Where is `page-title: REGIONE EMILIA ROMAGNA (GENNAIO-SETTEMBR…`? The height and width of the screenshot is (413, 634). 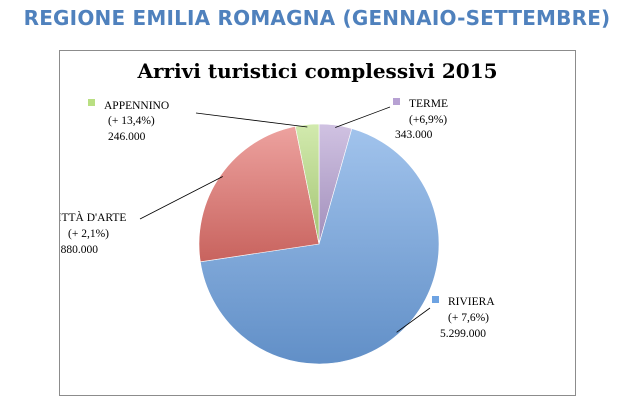 page-title: REGIONE EMILIA ROMAGNA (GENNAIO-SETTEMBR… is located at coordinates (317, 18).